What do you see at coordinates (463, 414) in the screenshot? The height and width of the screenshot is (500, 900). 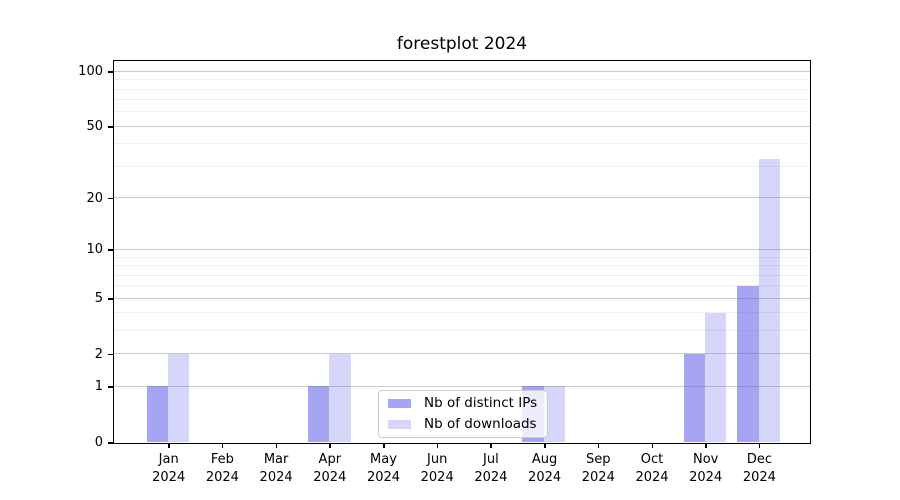 I see `legend: Nb of distinct IPs Nb of downloads` at bounding box center [463, 414].